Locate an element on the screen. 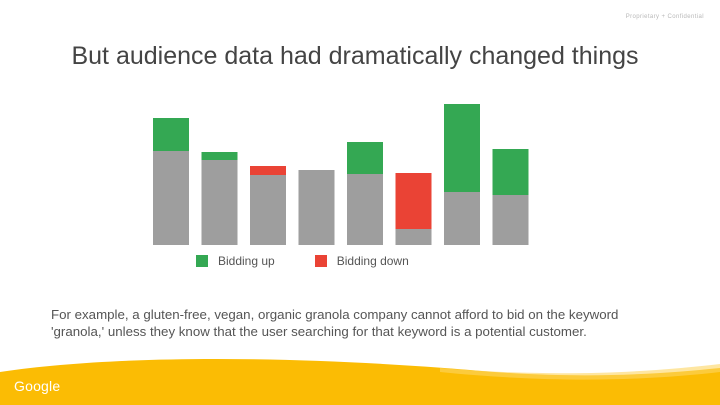  chart-legend: Bidding up Bidding down is located at coordinates (302, 261).